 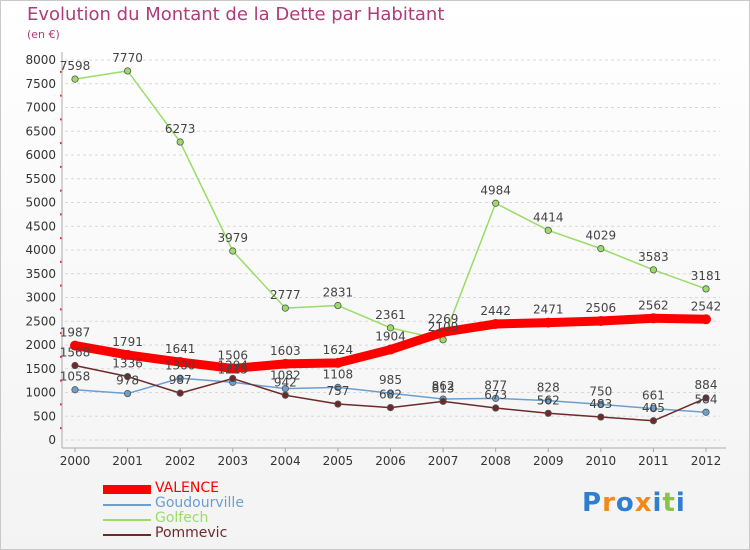 What do you see at coordinates (548, 217) in the screenshot?
I see `data-label: 4414` at bounding box center [548, 217].